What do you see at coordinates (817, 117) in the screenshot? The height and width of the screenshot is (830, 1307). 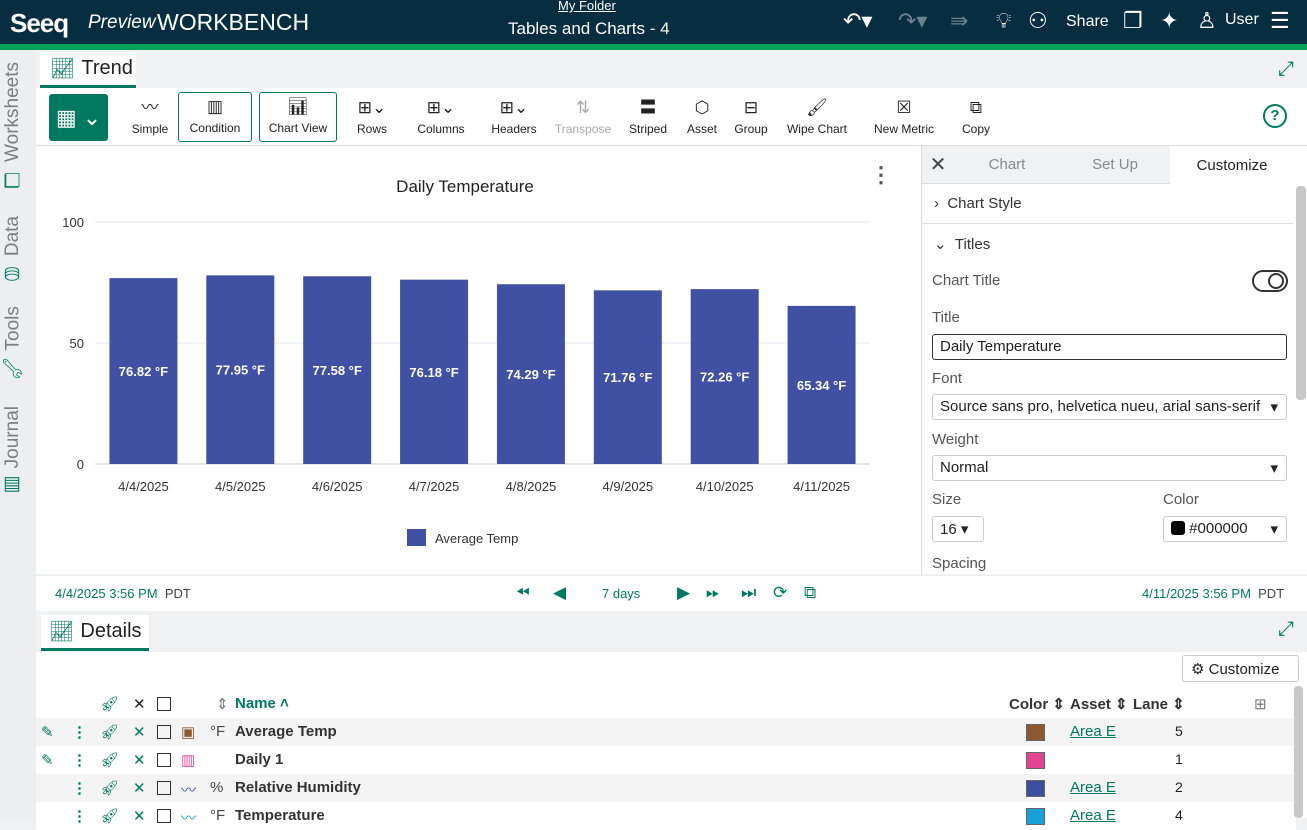 I see `wipe-chart-button: 🖌︎ Wipe Chart` at bounding box center [817, 117].